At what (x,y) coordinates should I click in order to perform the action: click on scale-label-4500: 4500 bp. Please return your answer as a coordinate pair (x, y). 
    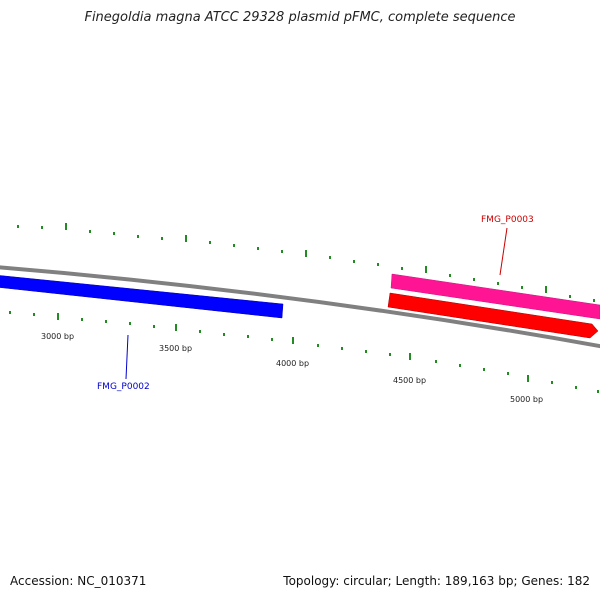
    Looking at the image, I should click on (409, 380).